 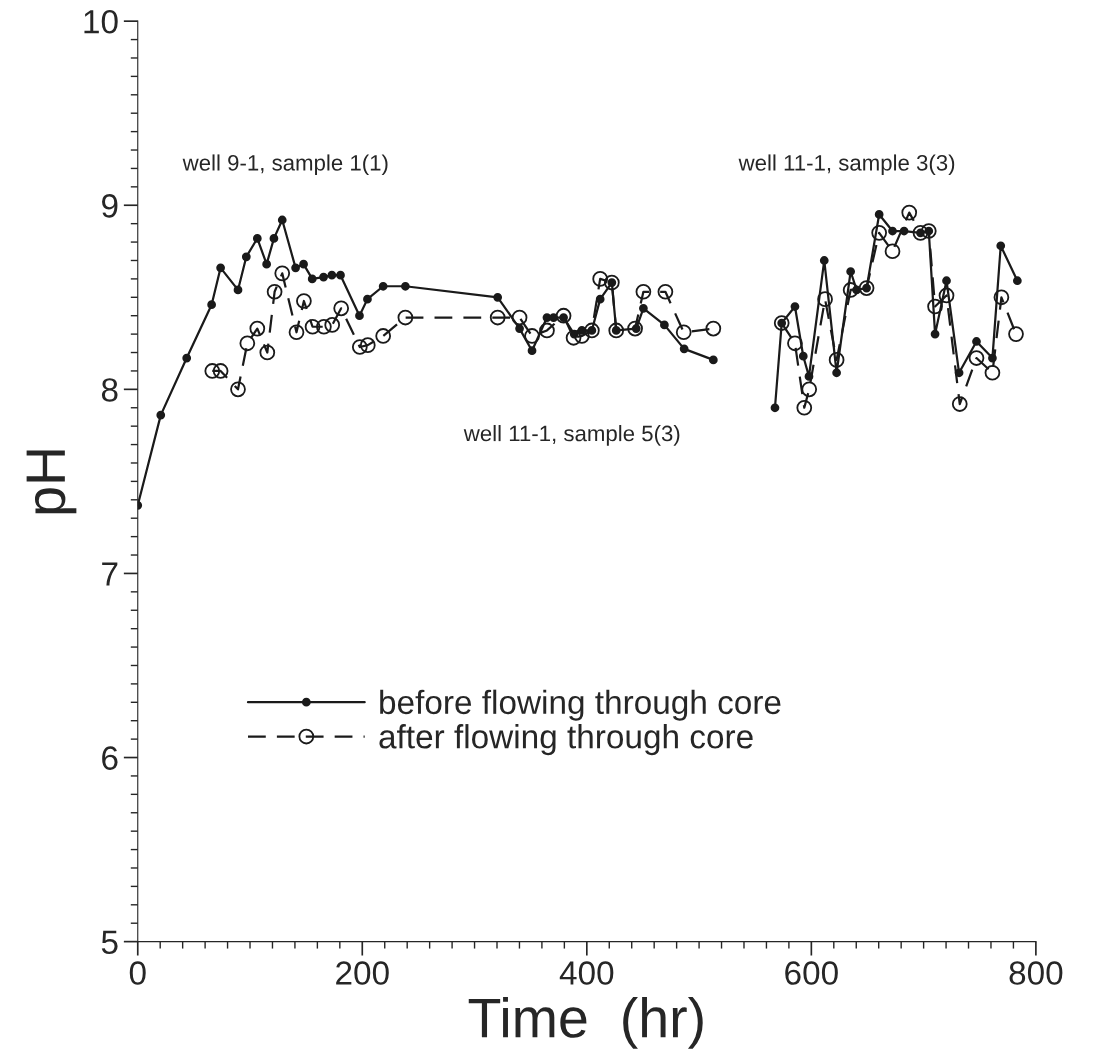 I want to click on x-tick-label: 600, so click(x=811, y=973).